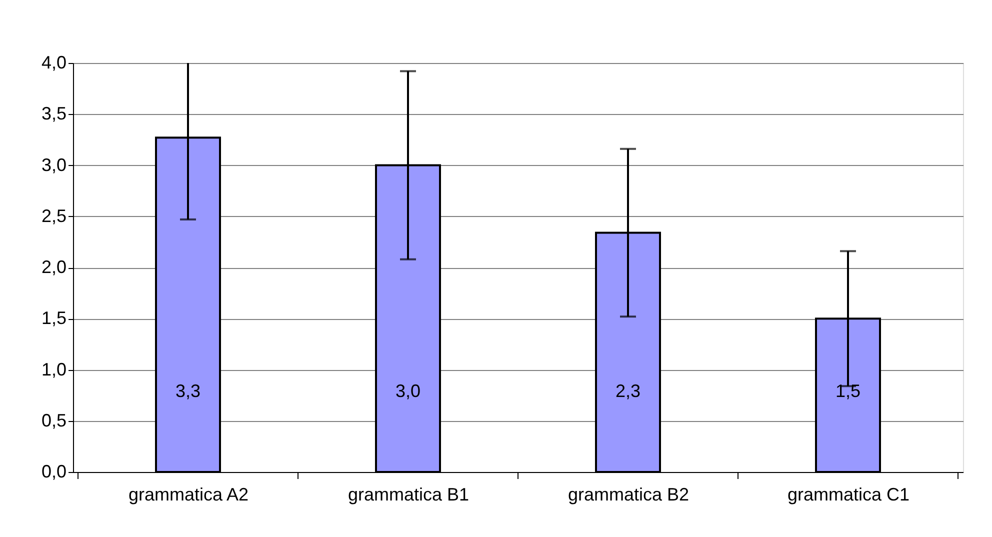  I want to click on x-tick-label: grammatica B1, so click(409, 494).